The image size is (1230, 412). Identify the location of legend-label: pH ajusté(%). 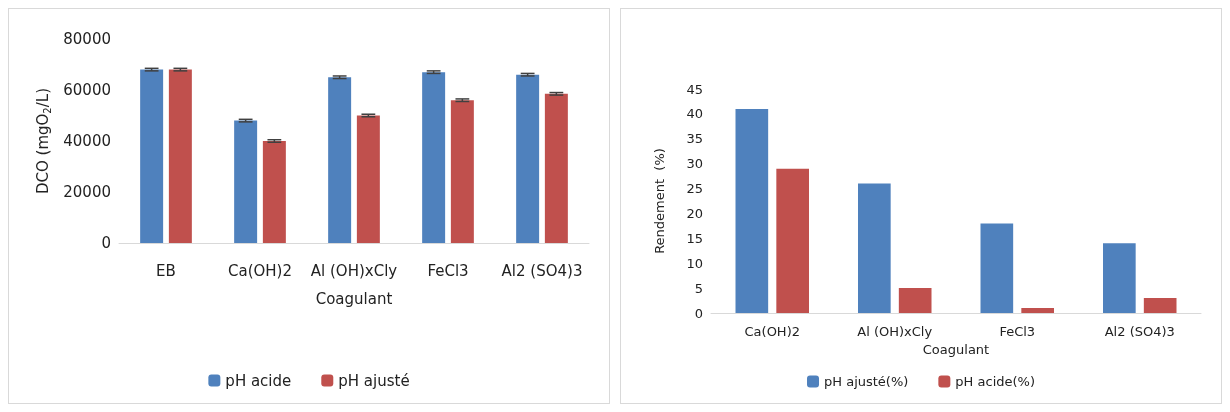
(866, 381).